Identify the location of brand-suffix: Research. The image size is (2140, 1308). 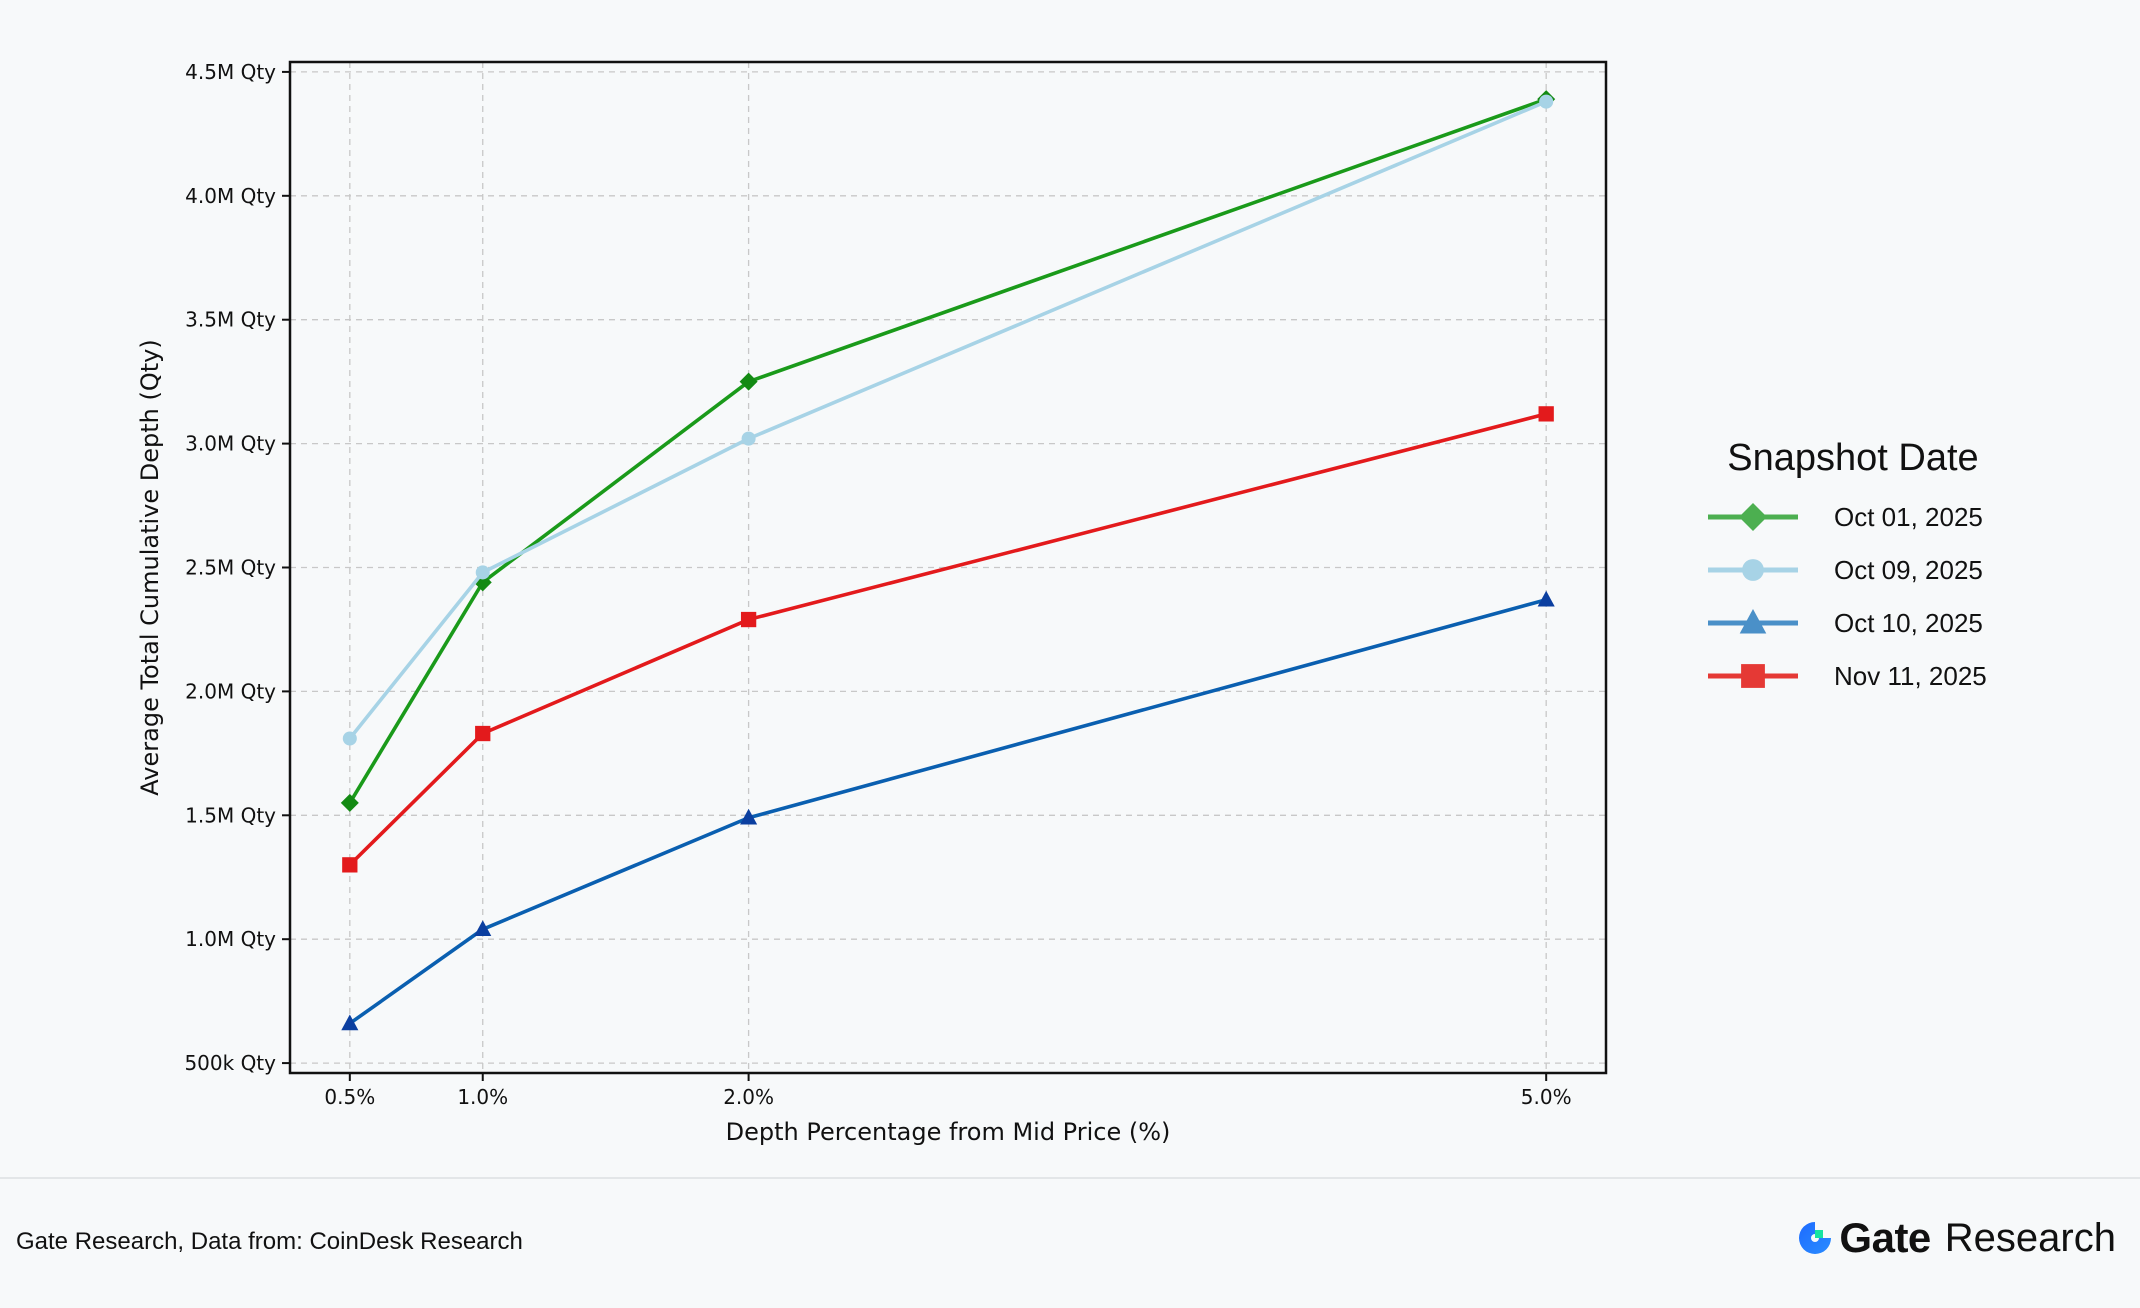
(2030, 1237).